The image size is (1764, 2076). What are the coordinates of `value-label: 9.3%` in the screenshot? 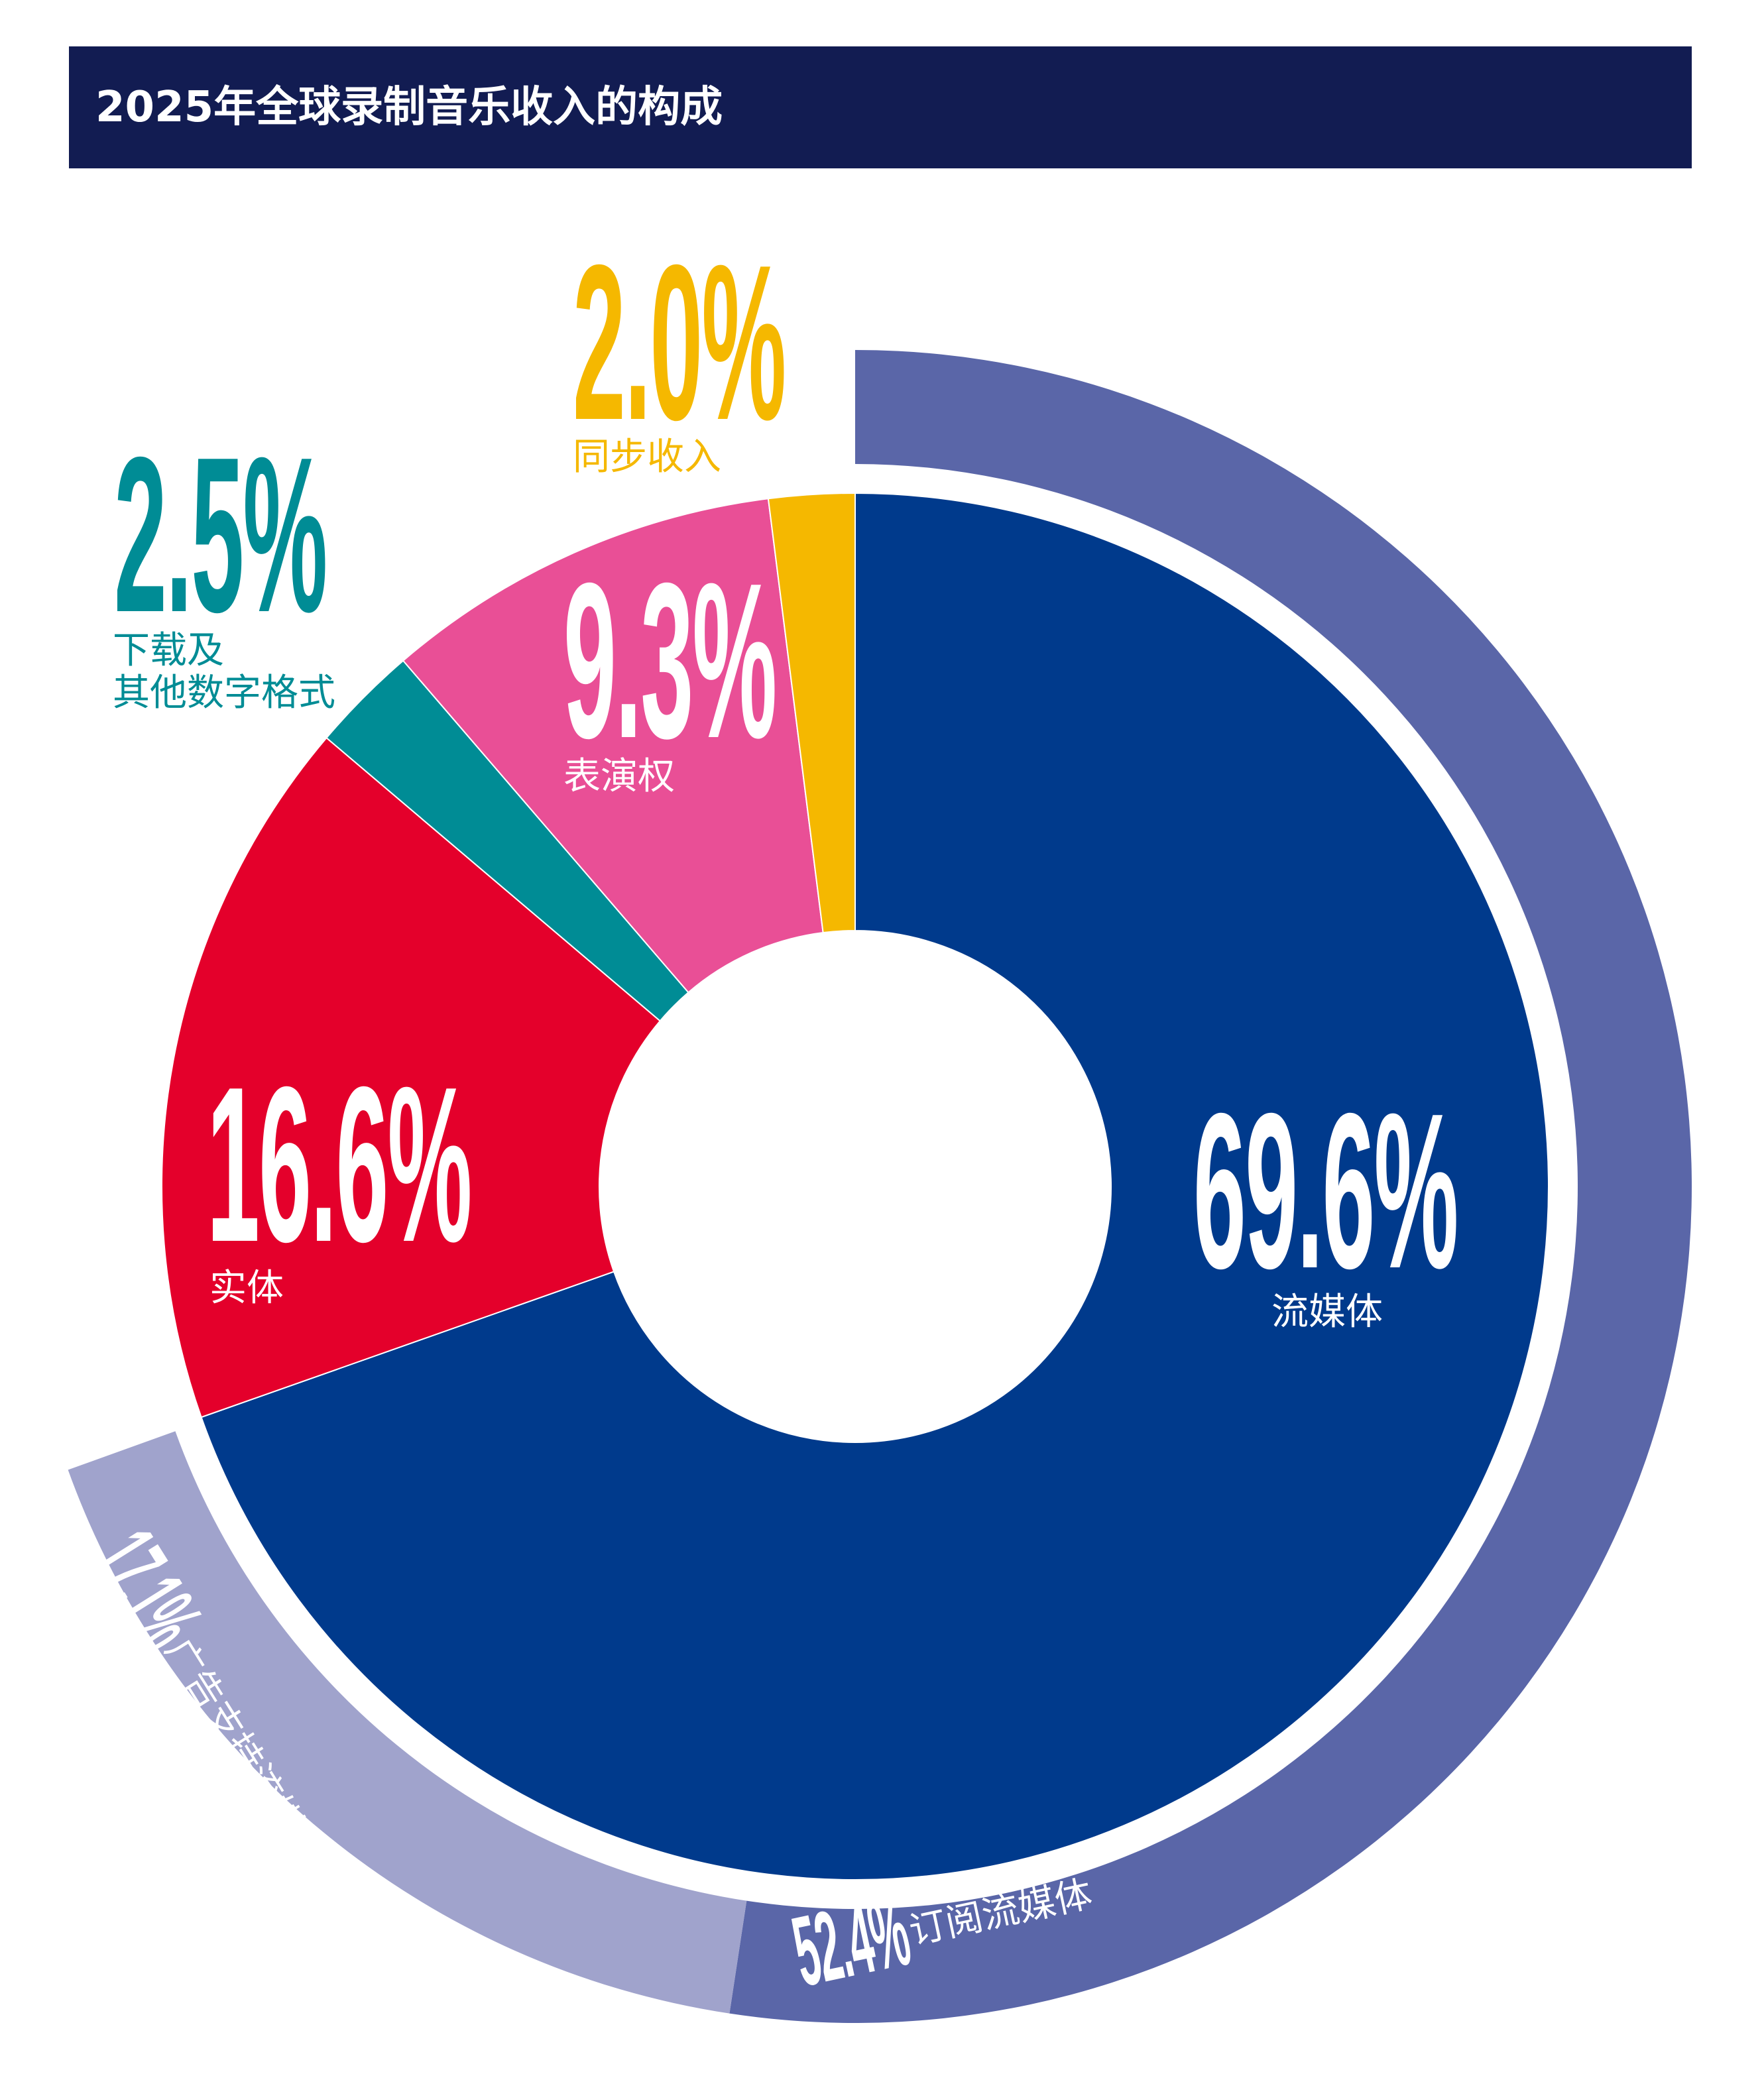 It's located at (670, 660).